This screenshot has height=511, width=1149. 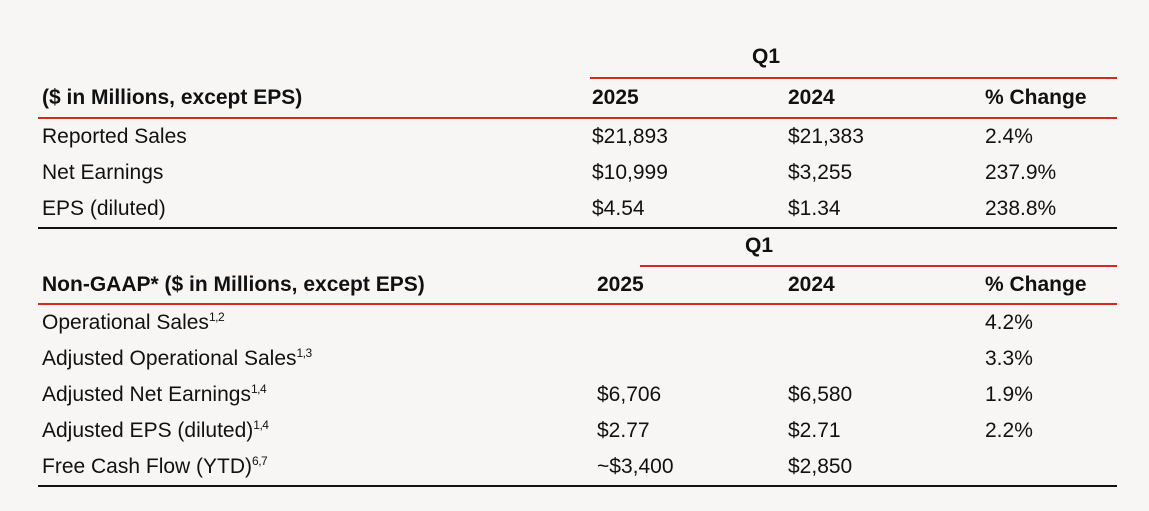 I want to click on table1-header-2024: 2024, so click(x=811, y=97).